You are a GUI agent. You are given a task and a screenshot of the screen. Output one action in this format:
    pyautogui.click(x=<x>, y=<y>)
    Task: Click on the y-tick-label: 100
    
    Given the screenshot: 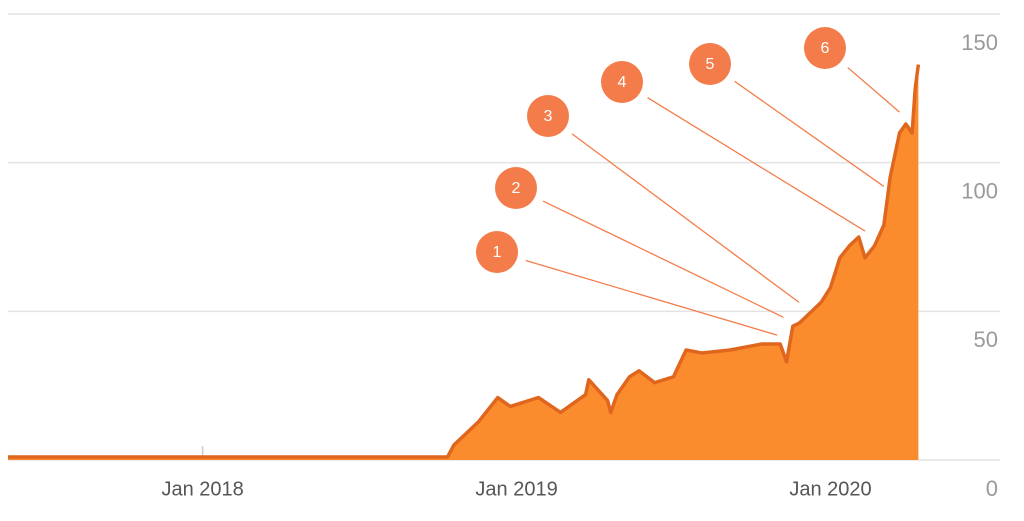 What is the action you would take?
    pyautogui.click(x=979, y=190)
    